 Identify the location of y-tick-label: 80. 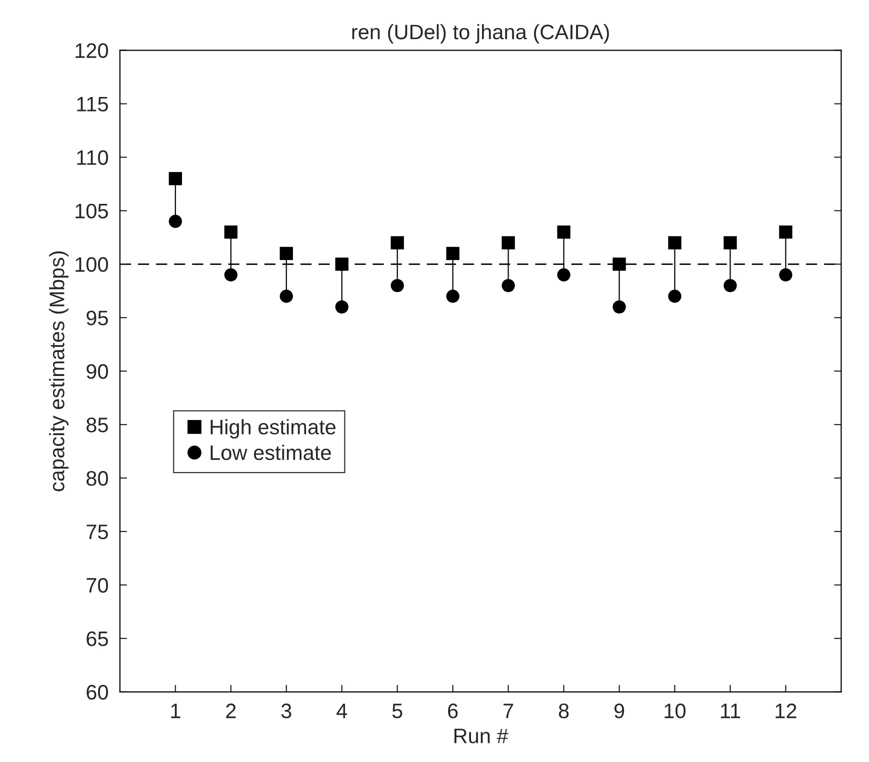
(97, 478).